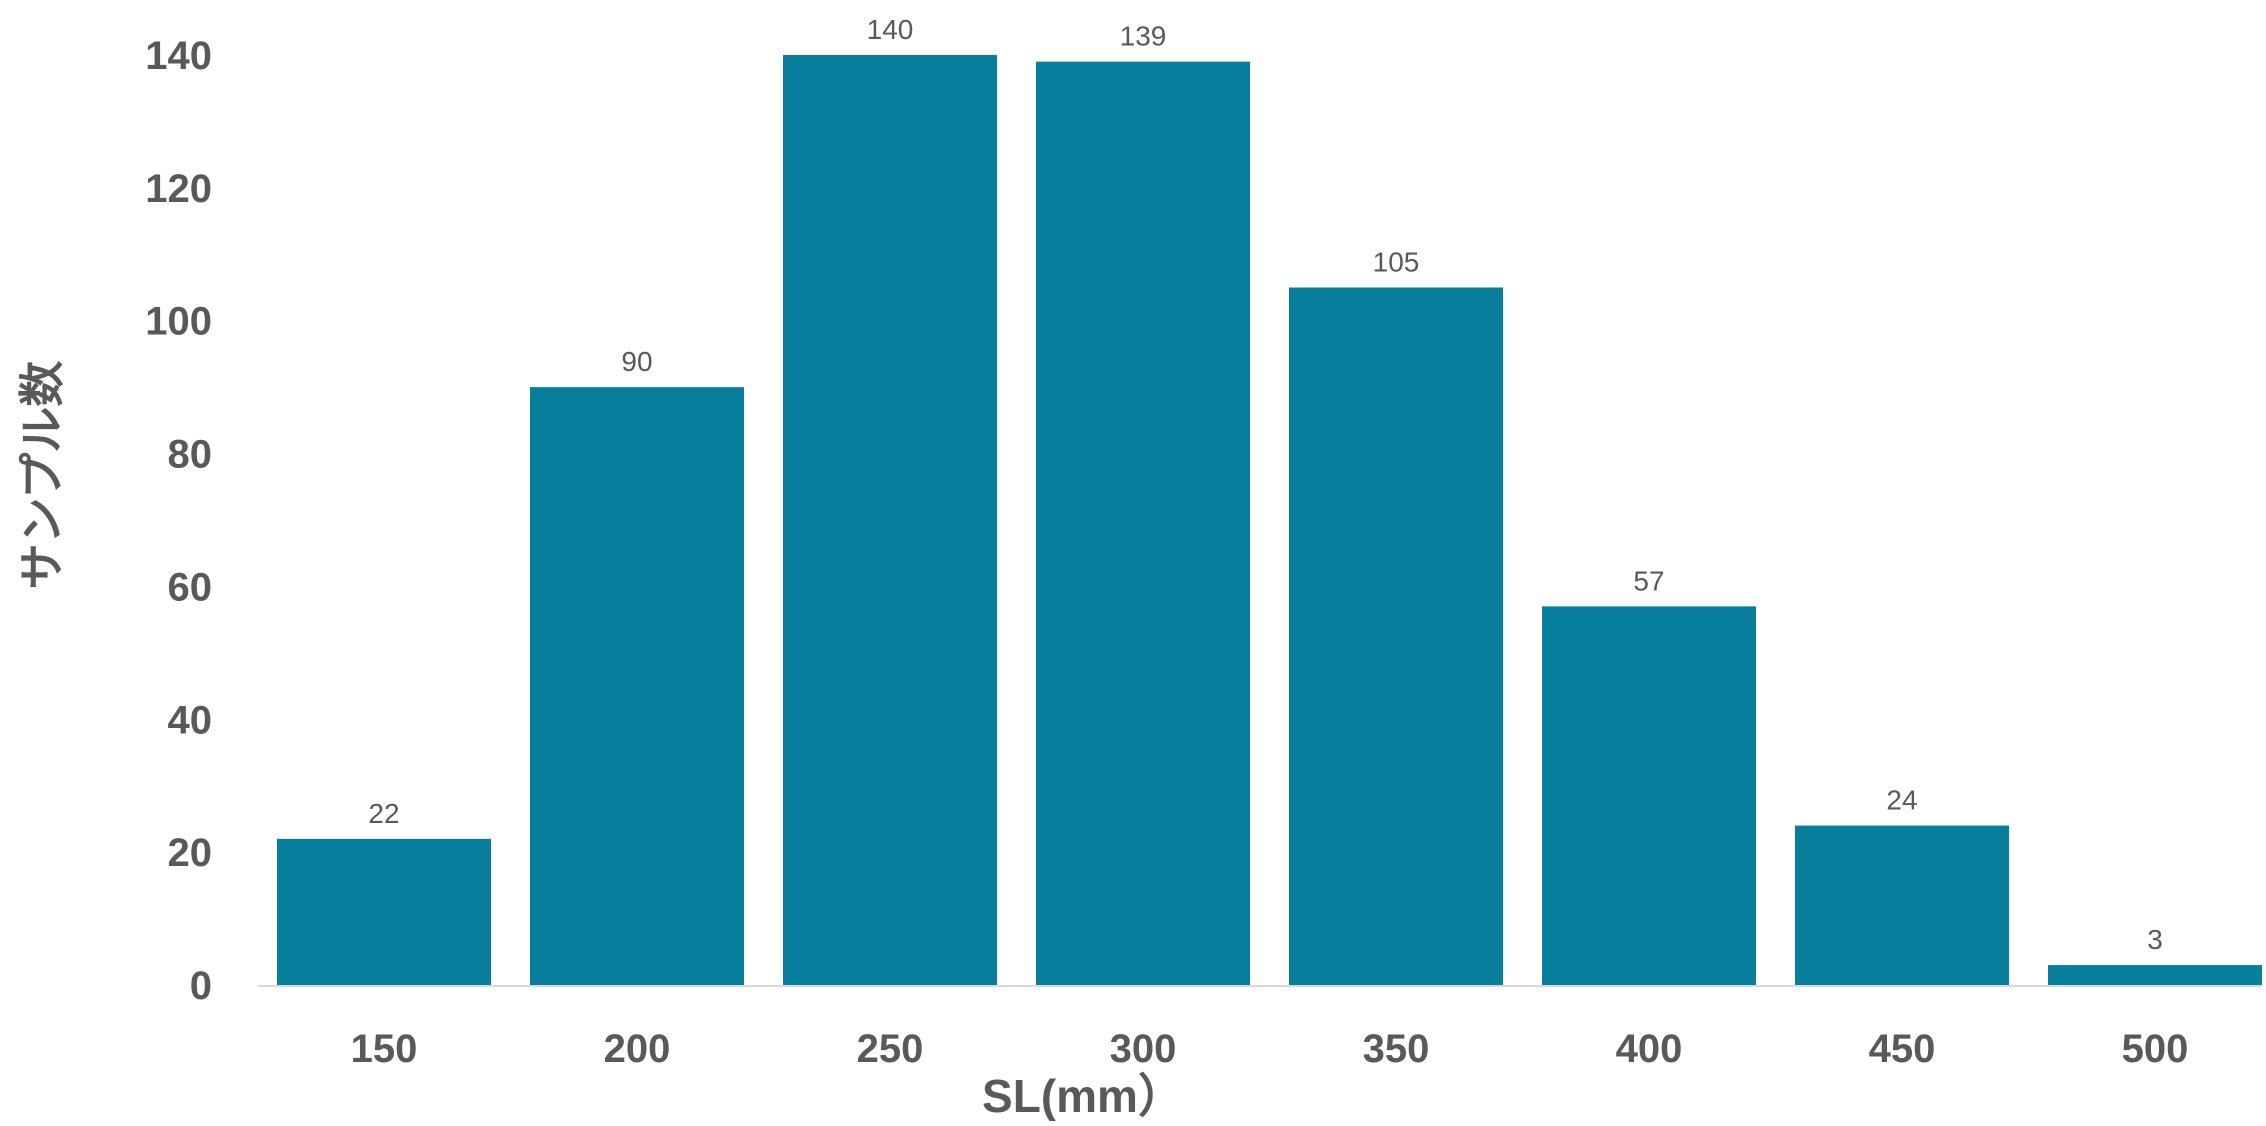  I want to click on x-tick-label: 500, so click(2155, 1049).